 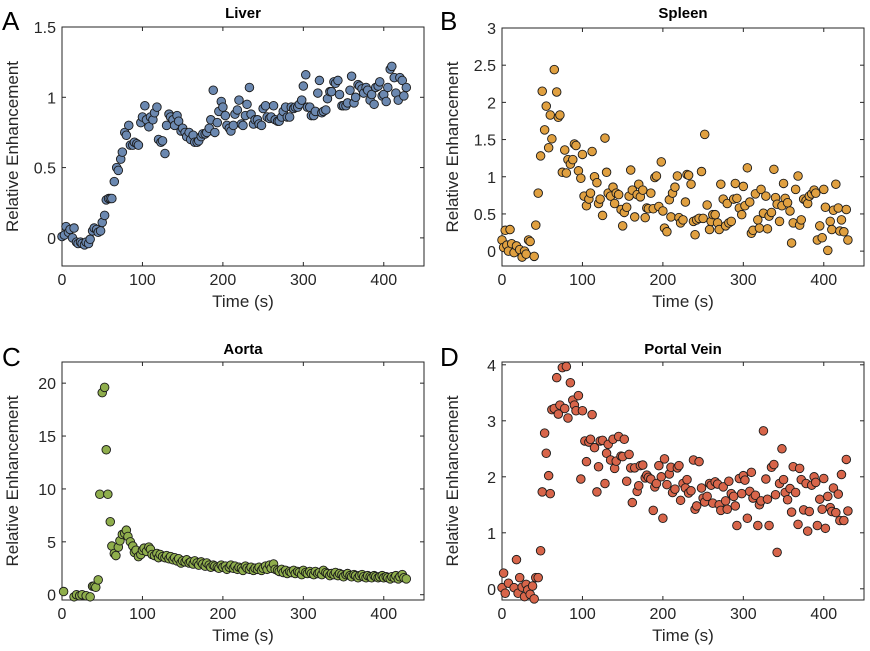 I want to click on y-tick-label: 5, so click(x=51, y=543).